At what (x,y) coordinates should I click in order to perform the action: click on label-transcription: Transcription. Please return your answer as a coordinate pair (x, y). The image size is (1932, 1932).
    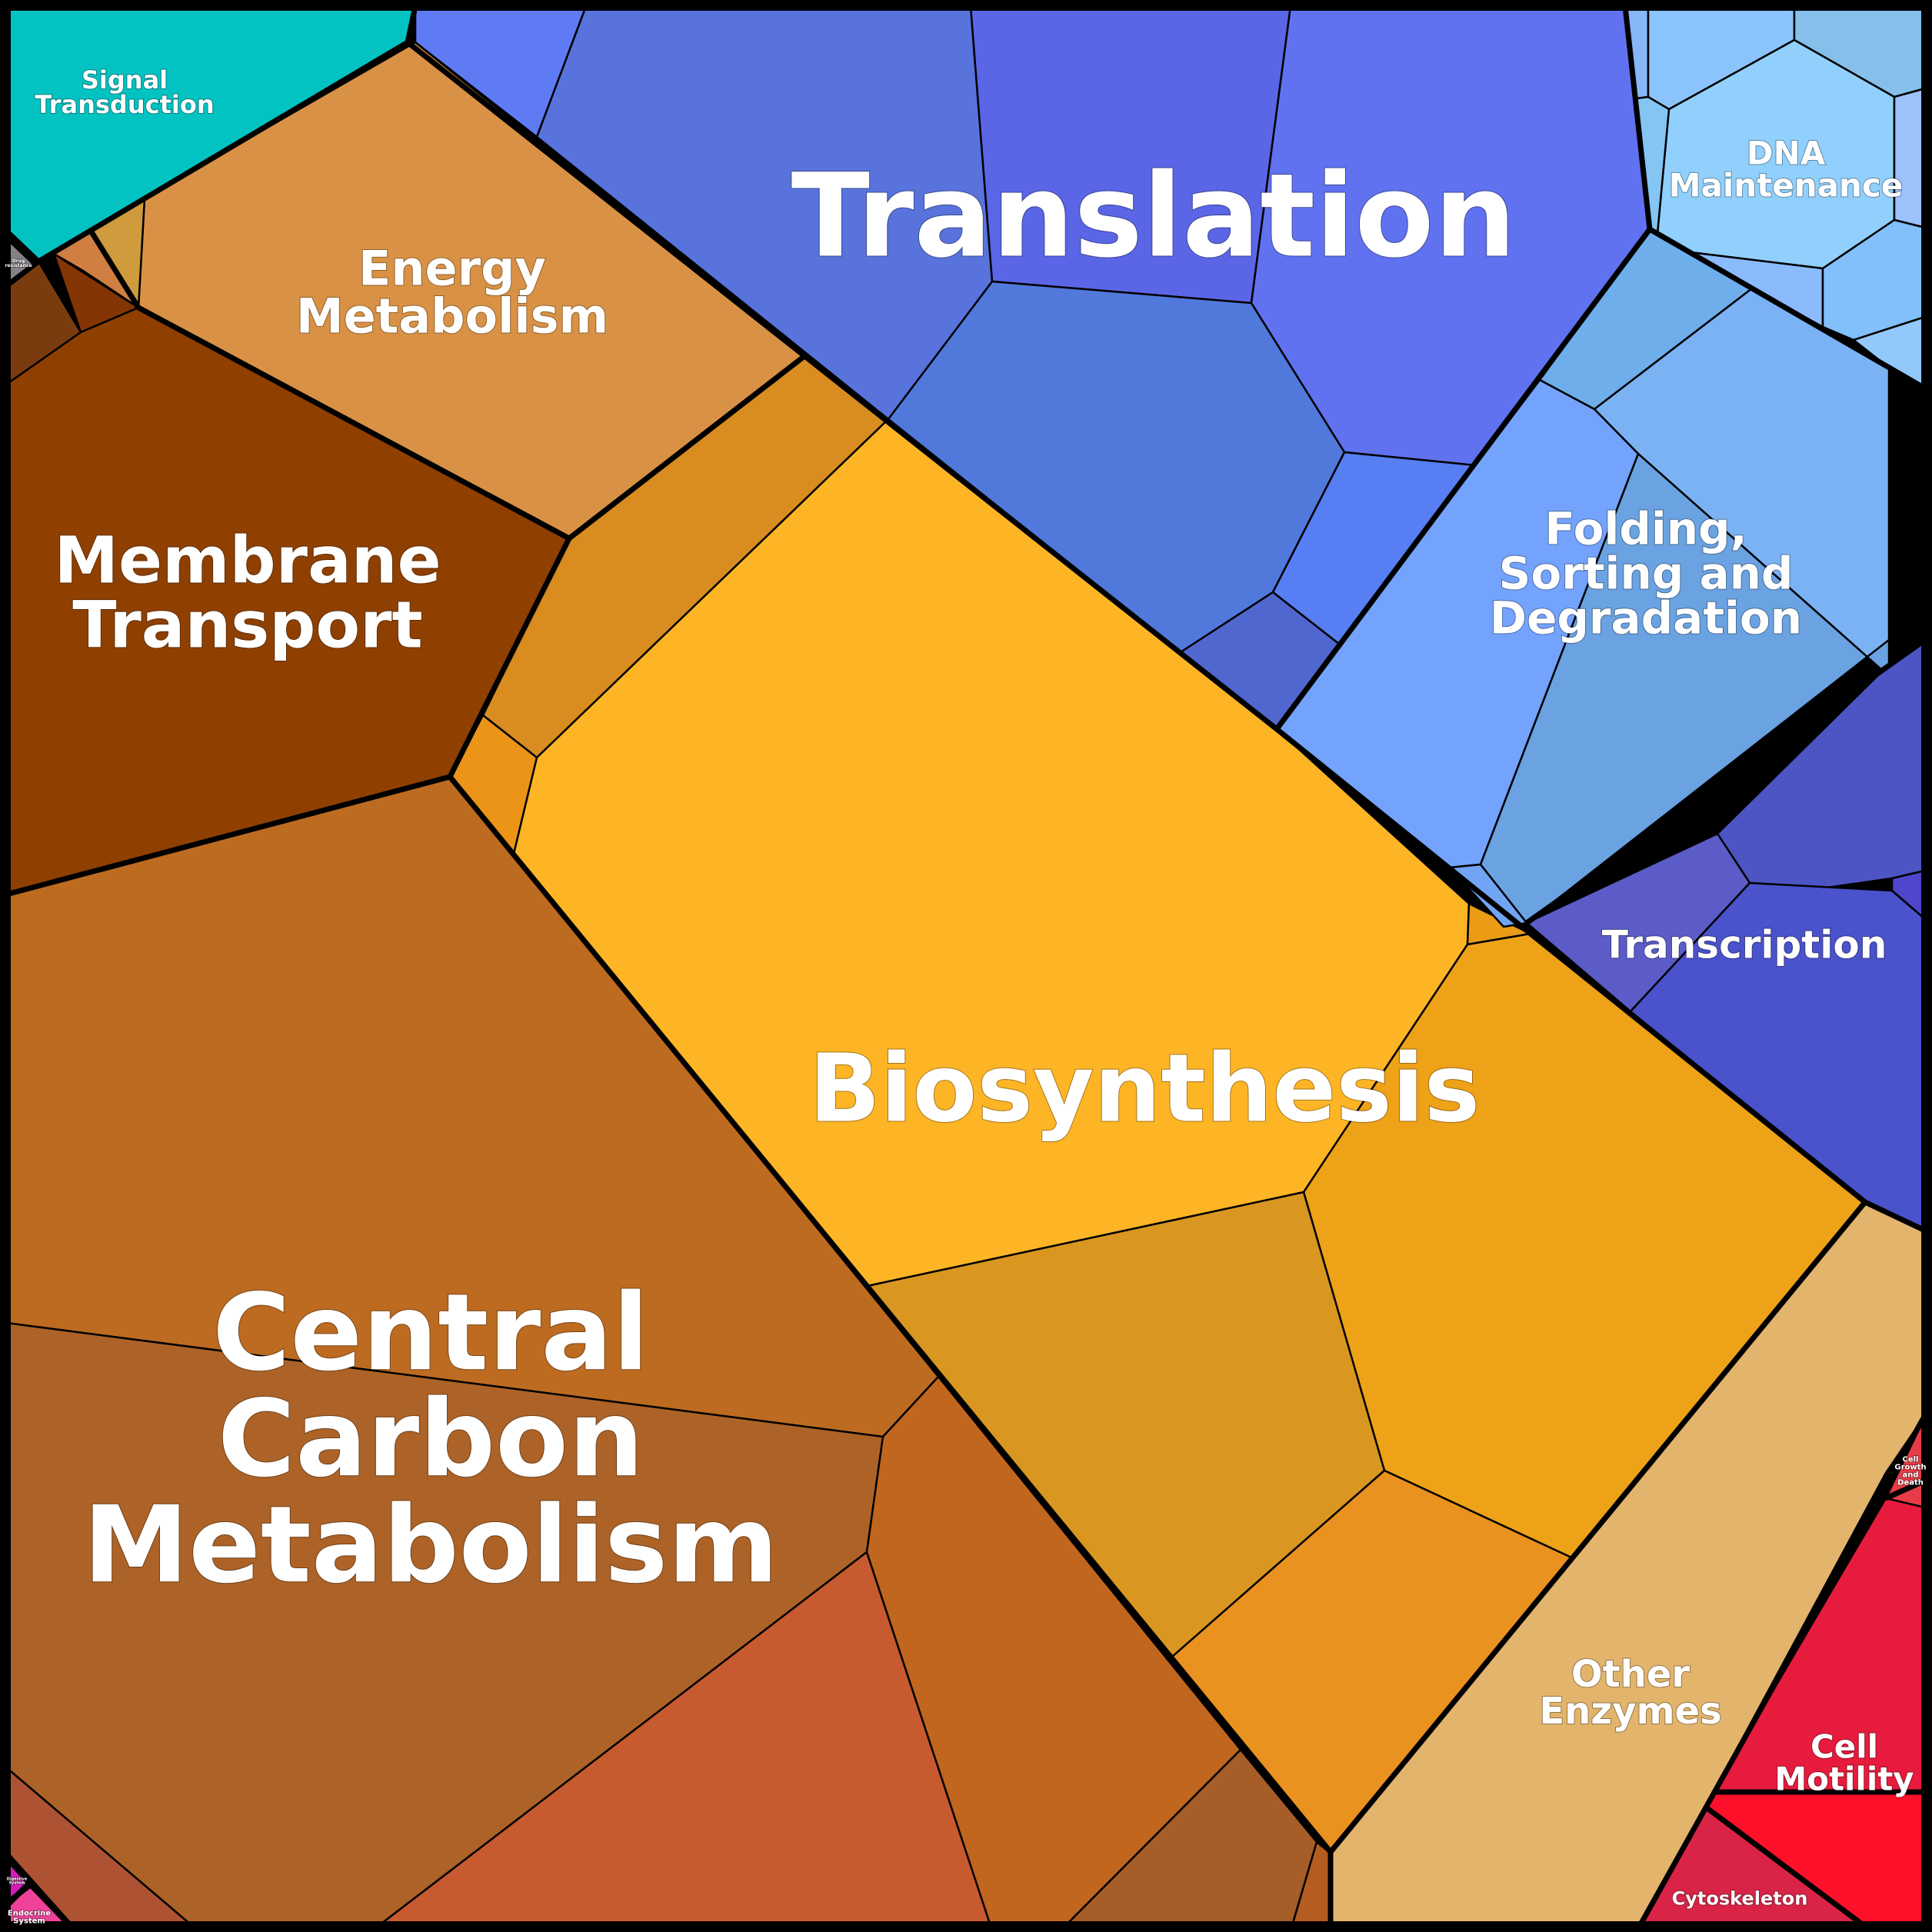
    Looking at the image, I should click on (1744, 945).